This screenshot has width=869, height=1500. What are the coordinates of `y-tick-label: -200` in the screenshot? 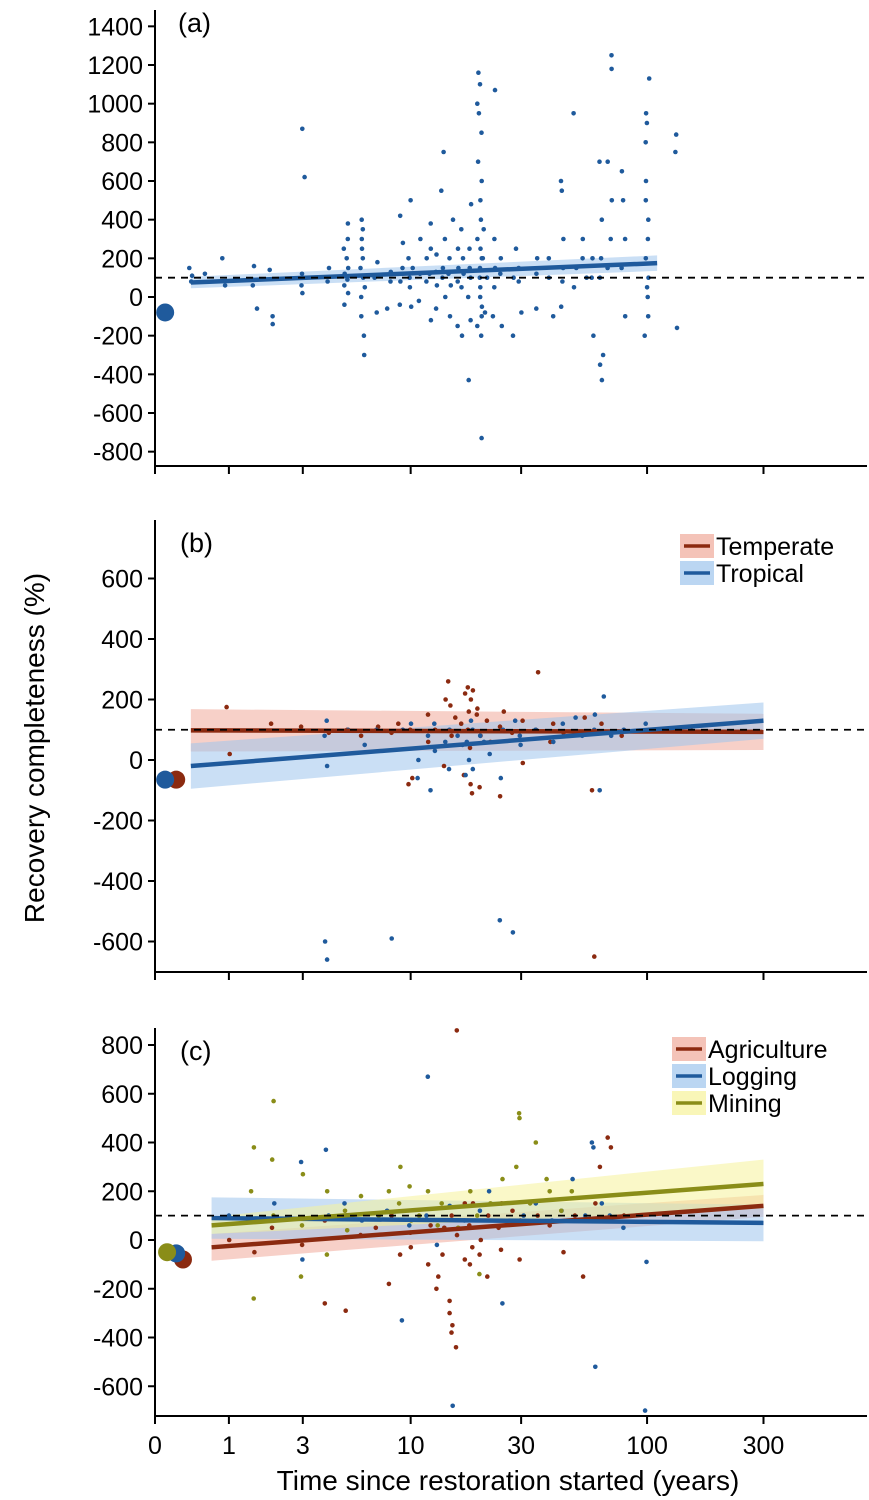 It's located at (118, 1290).